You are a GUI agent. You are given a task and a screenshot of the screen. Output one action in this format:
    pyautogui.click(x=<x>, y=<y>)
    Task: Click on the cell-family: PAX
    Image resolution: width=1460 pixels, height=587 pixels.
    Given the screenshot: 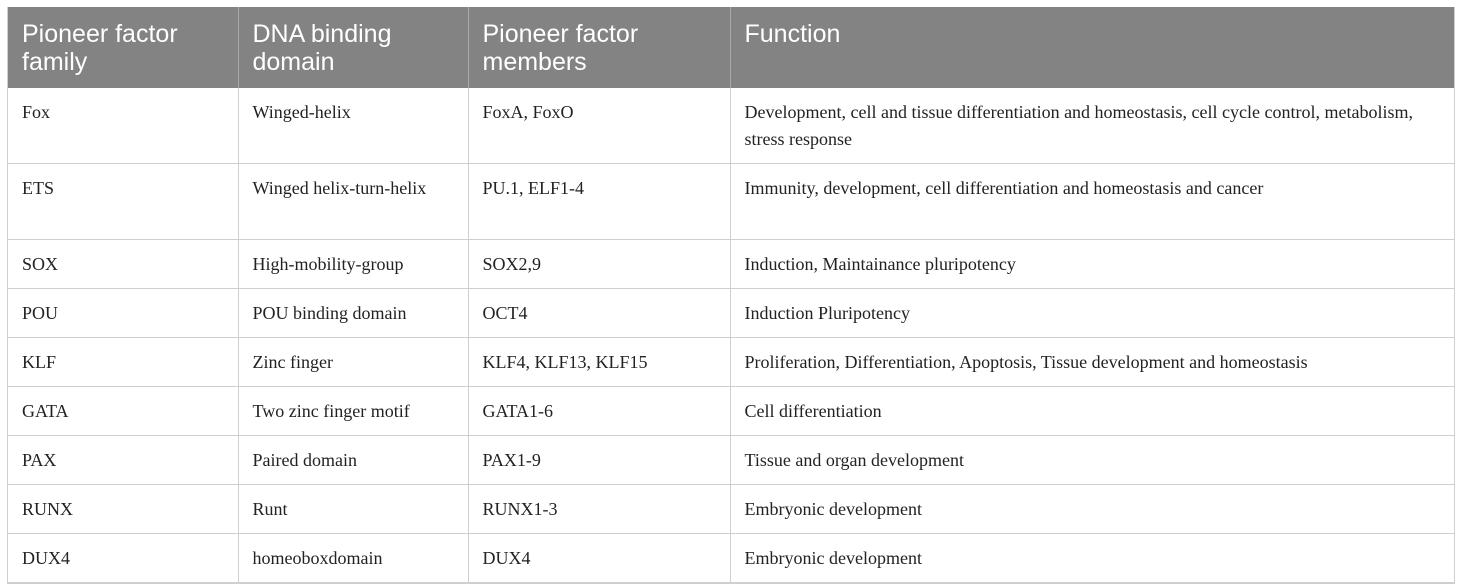 What is the action you would take?
    pyautogui.click(x=123, y=460)
    